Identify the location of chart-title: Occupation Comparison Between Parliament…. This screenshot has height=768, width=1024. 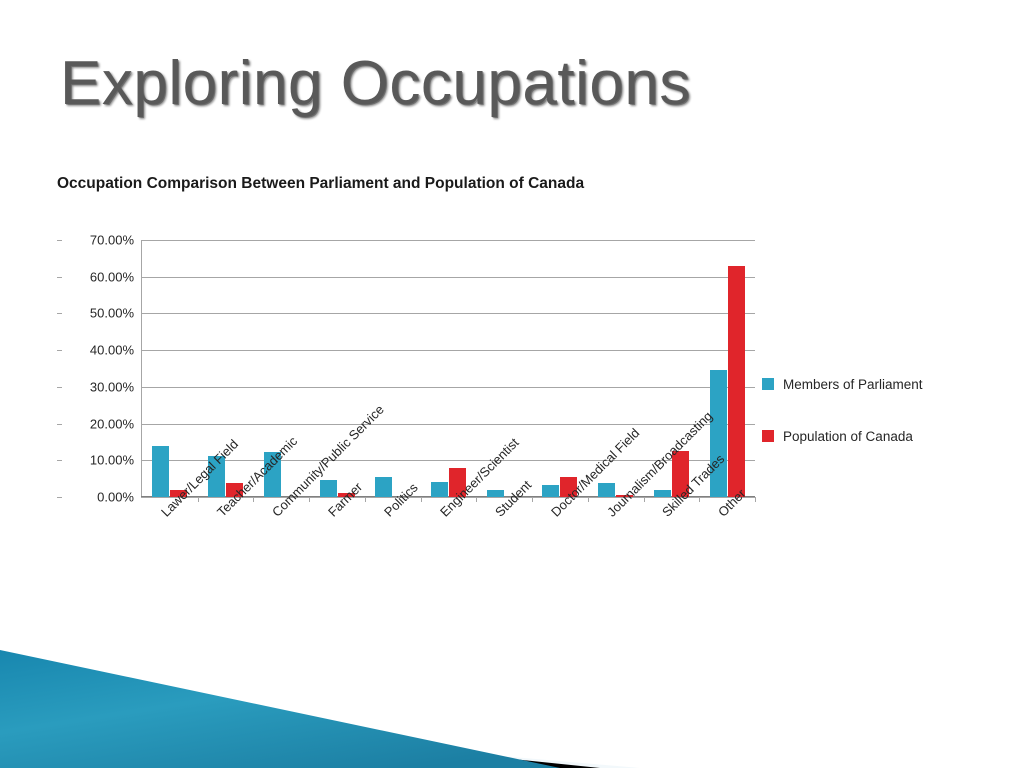
(321, 183).